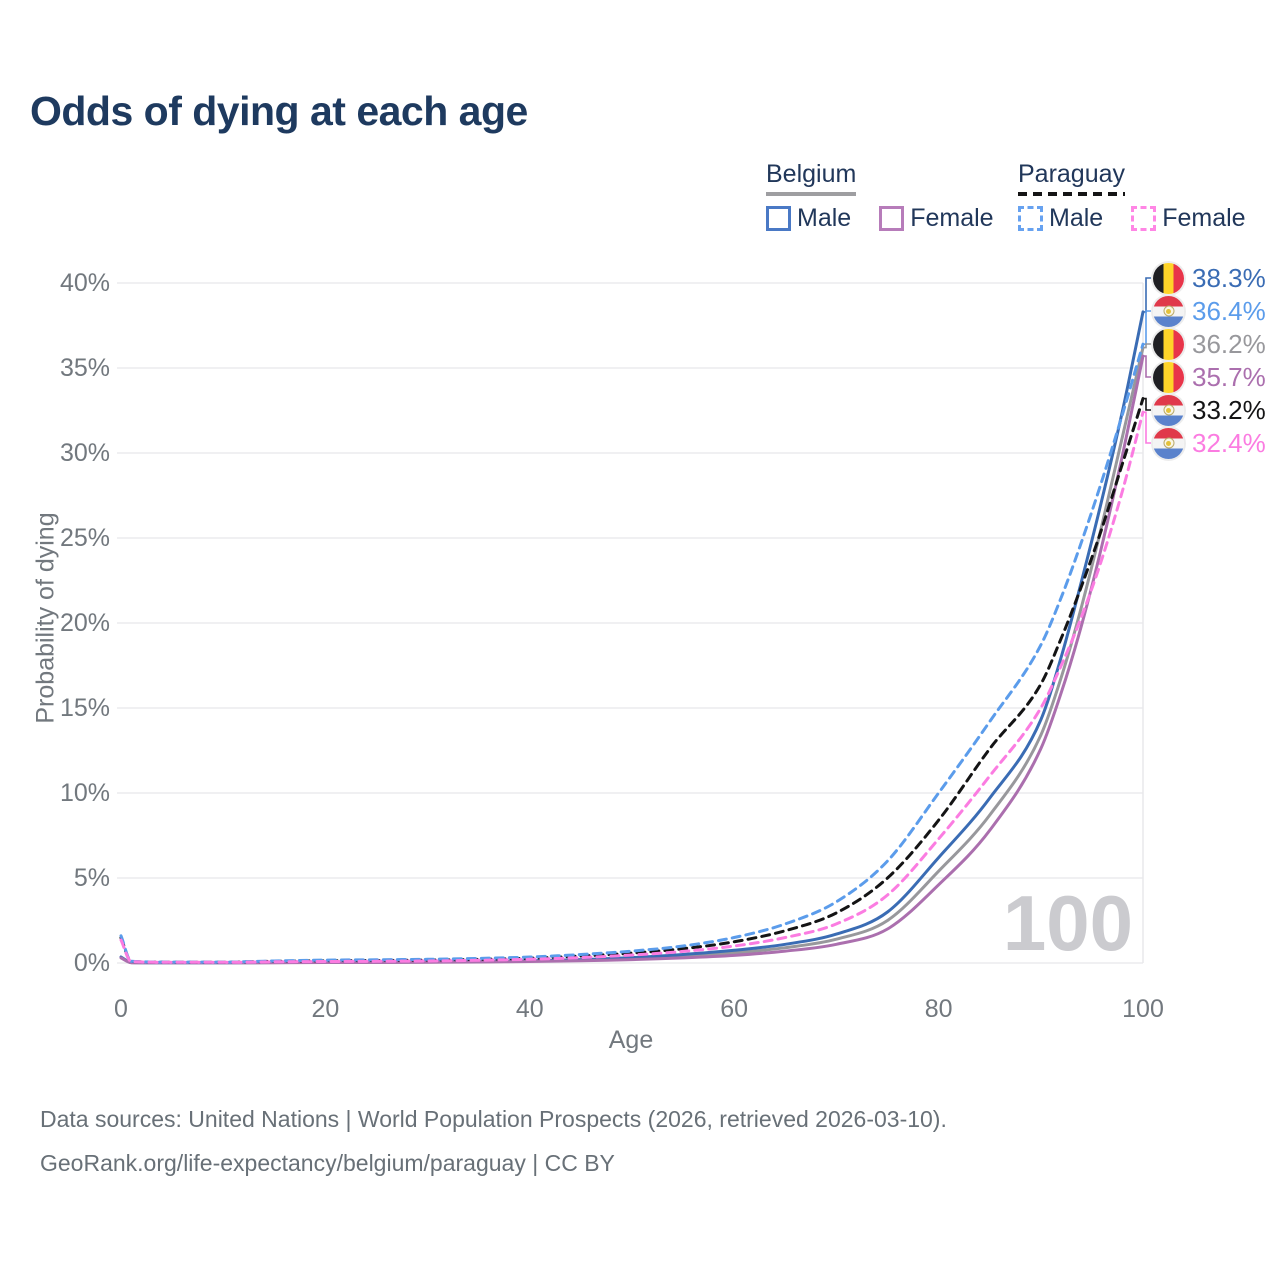  I want to click on x-tick-label: 60, so click(734, 1009).